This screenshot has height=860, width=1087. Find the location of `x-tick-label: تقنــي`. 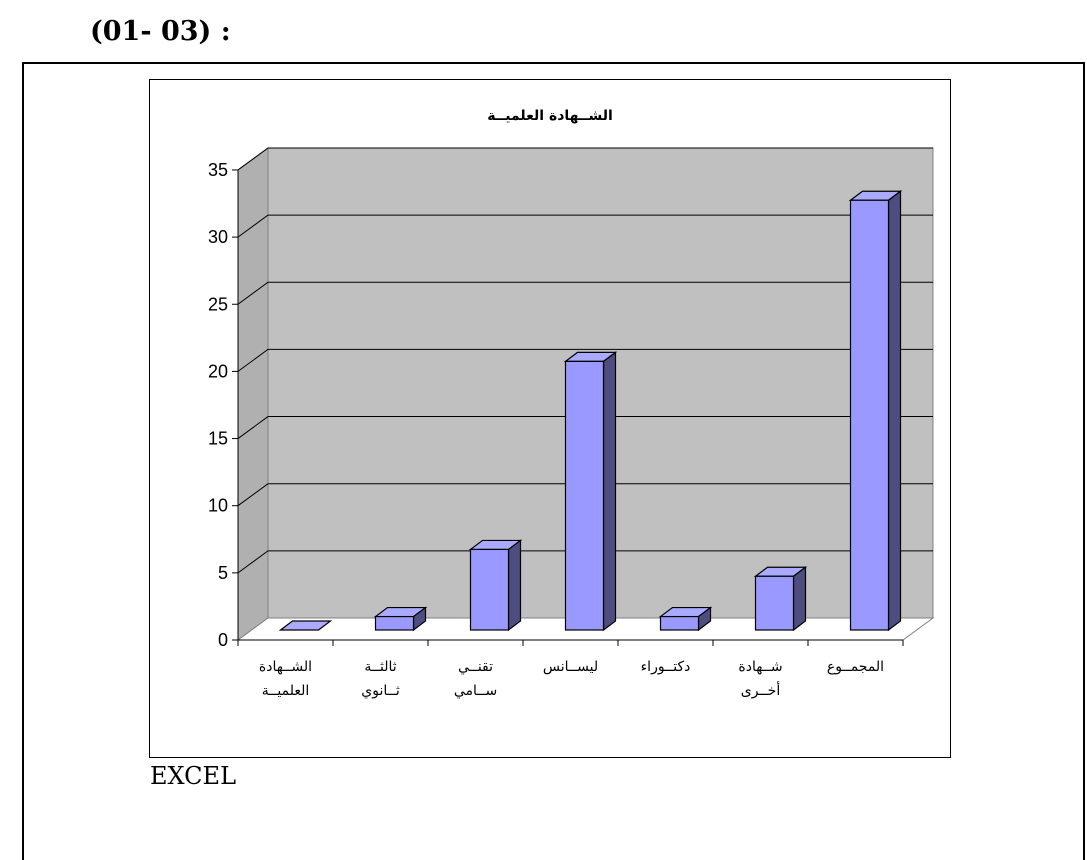

x-tick-label: تقنــي is located at coordinates (475, 667).